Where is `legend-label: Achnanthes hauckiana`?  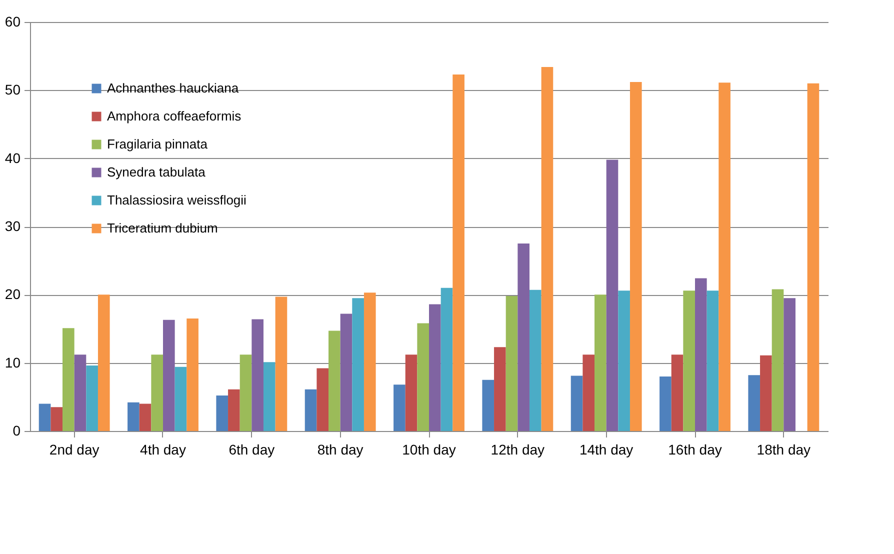
legend-label: Achnanthes hauckiana is located at coordinates (173, 88).